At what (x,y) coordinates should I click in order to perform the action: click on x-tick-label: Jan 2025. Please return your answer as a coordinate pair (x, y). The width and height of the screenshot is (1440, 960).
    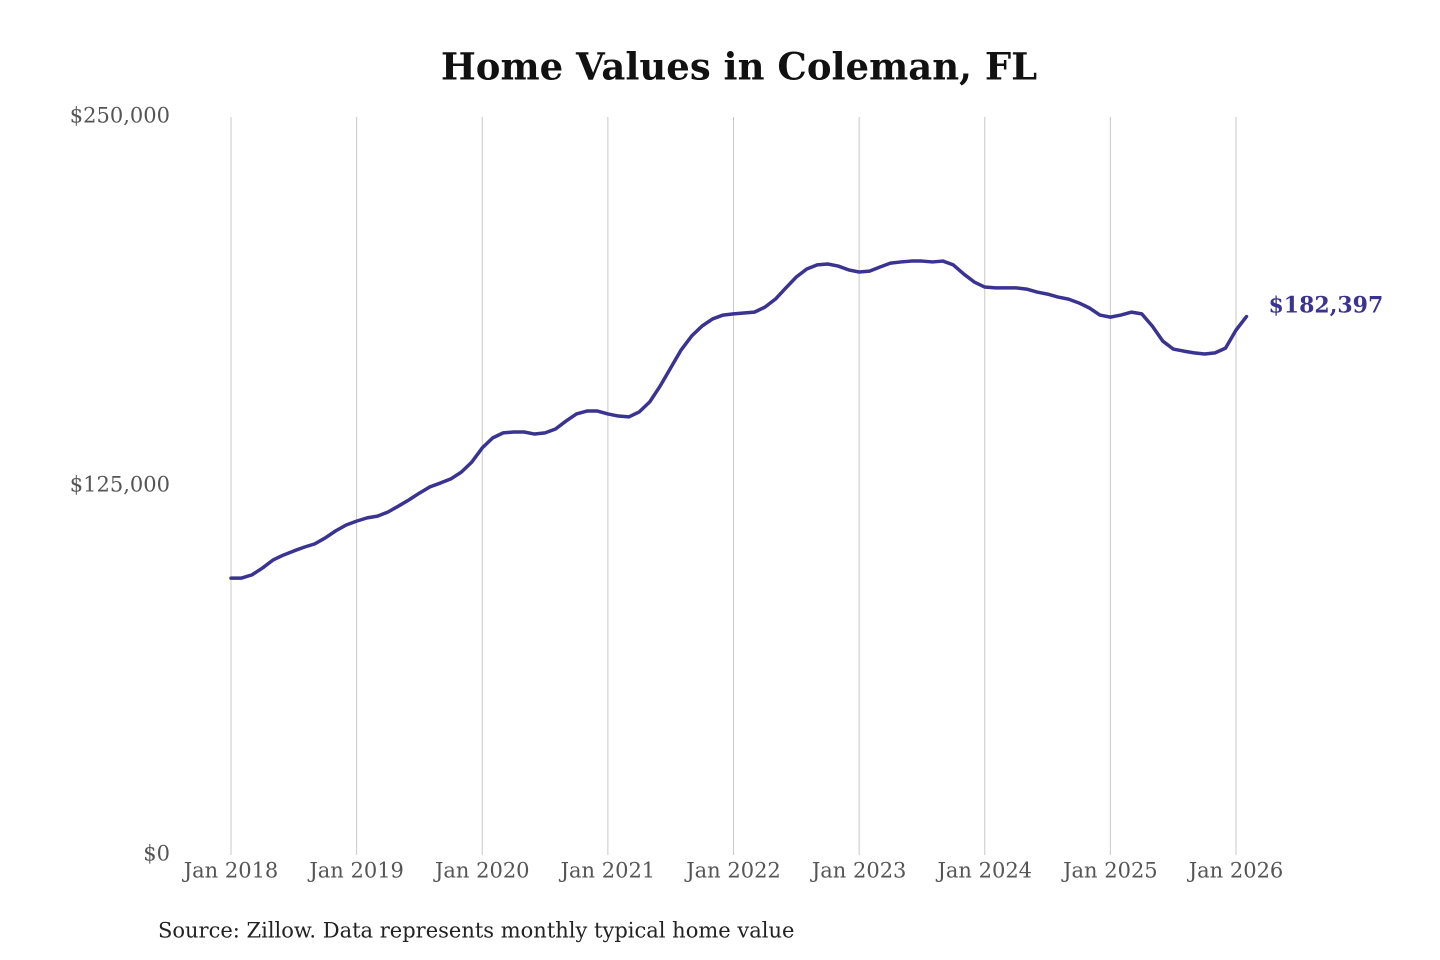
    Looking at the image, I should click on (1109, 871).